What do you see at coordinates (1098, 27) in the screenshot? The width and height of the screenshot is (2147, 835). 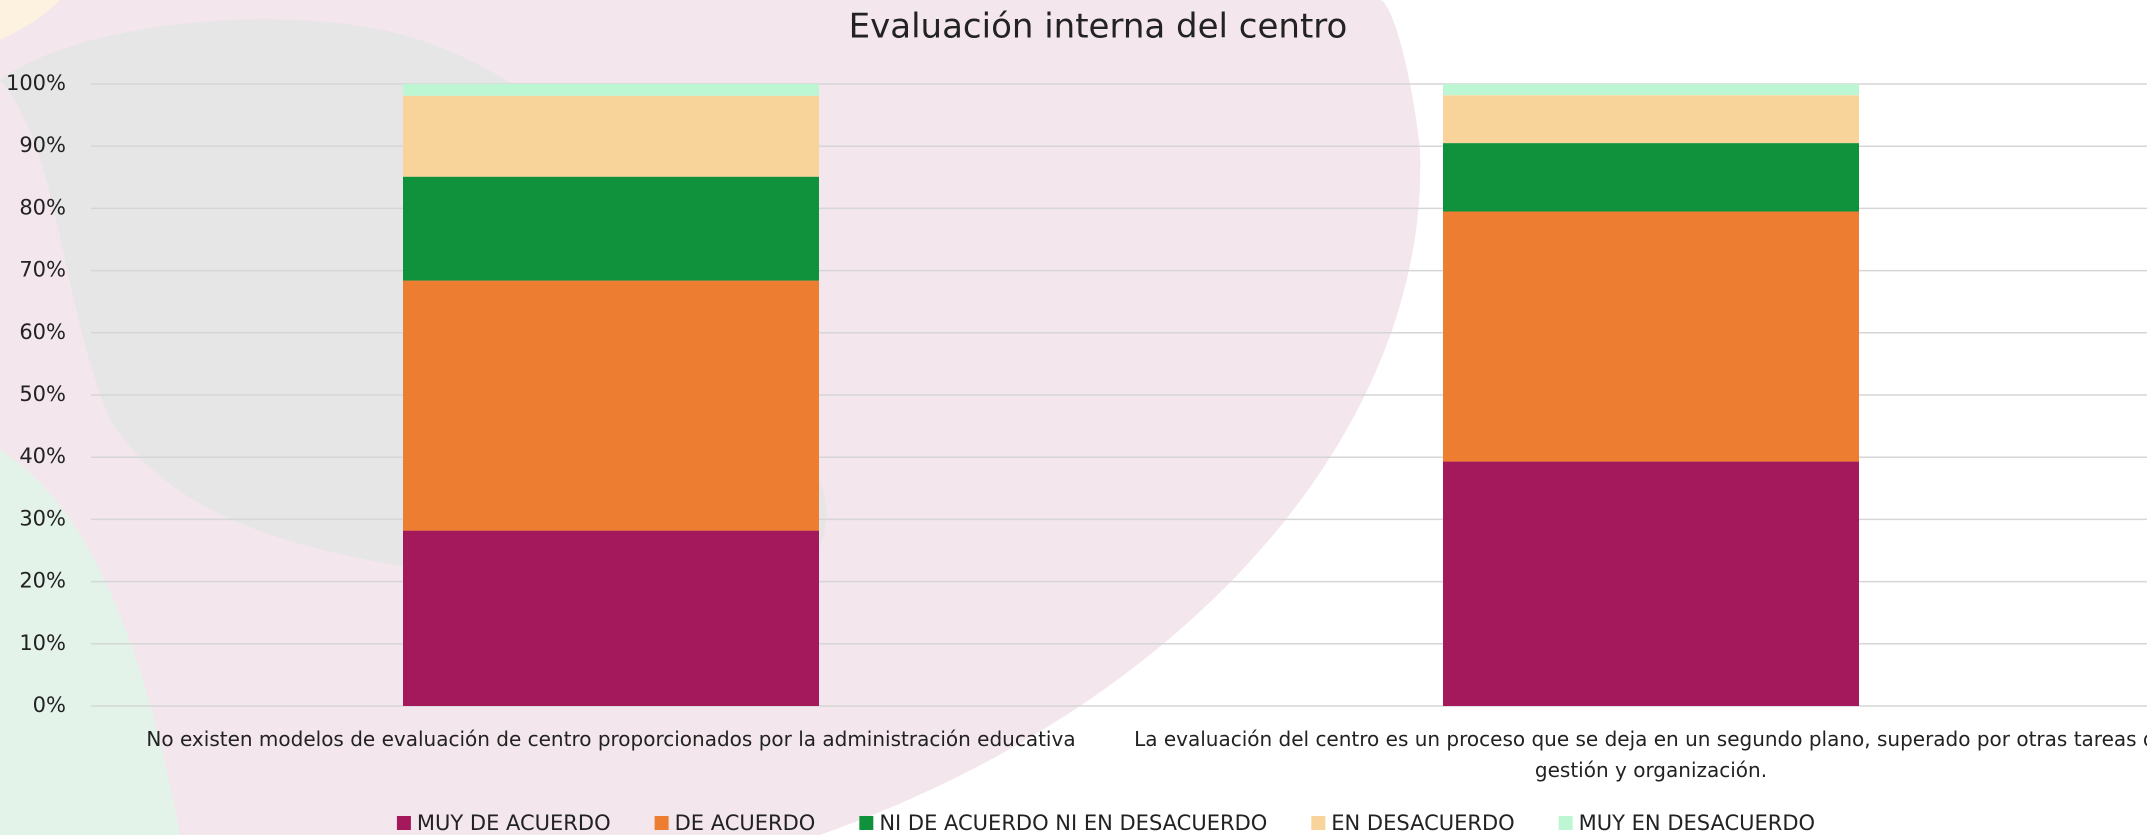 I see `chart-title: Evaluación interna del centro` at bounding box center [1098, 27].